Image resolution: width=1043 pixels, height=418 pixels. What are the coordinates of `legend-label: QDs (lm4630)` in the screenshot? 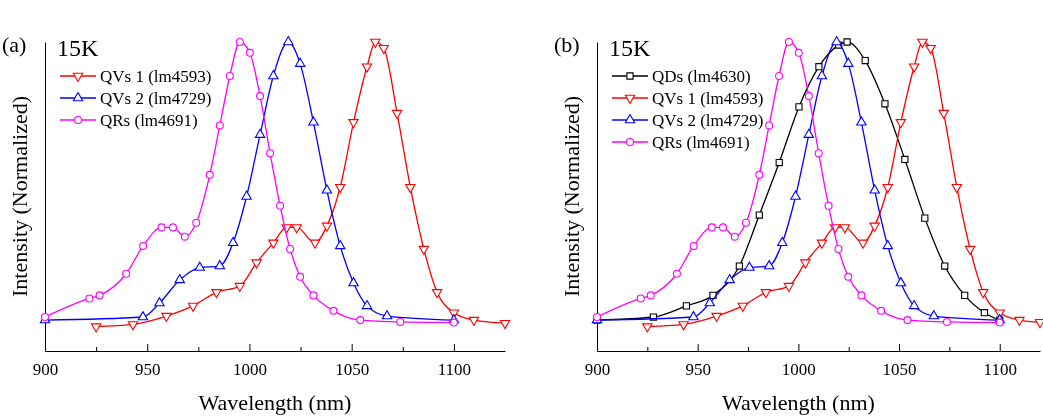 It's located at (701, 76).